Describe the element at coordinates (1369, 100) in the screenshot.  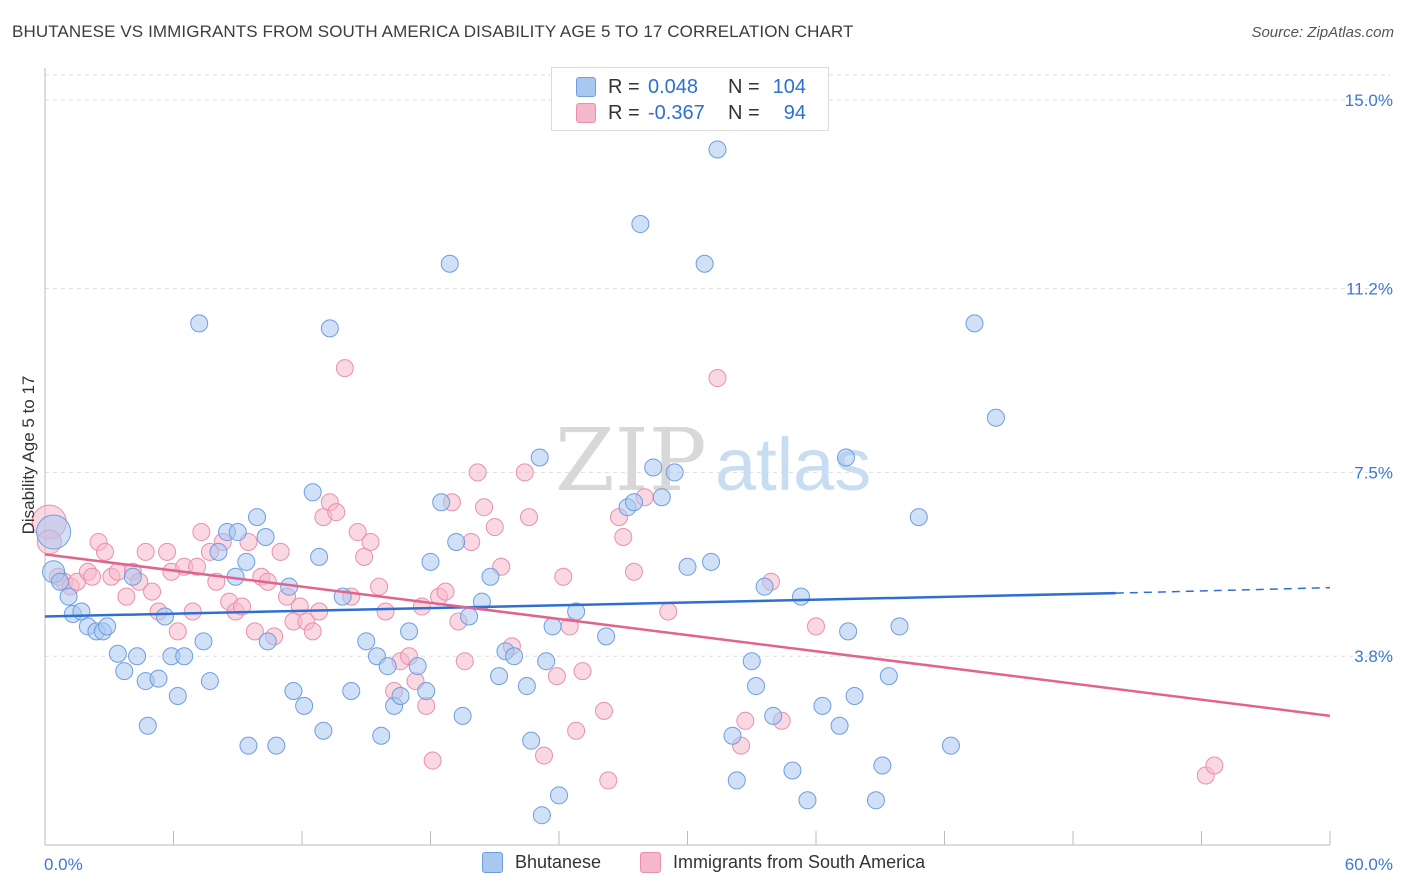
I see `y-tick-label: 15.0%` at that location.